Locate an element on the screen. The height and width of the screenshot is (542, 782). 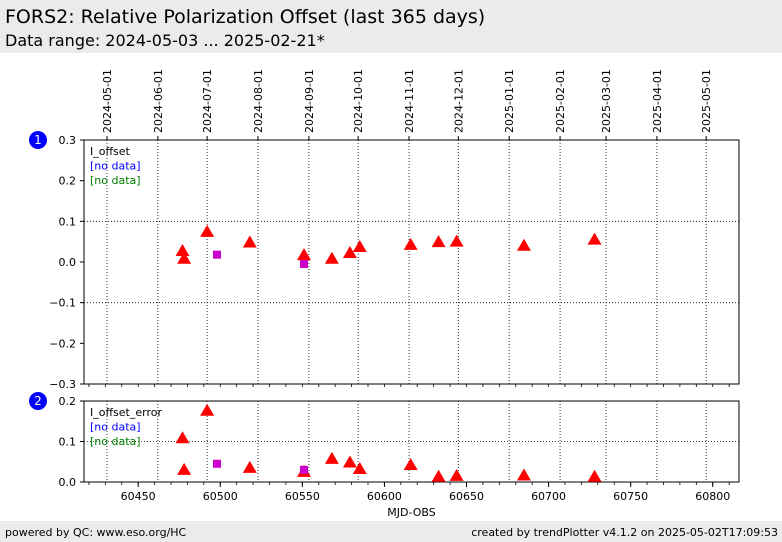
date-tick-label: 2025-05-01 is located at coordinates (706, 101).